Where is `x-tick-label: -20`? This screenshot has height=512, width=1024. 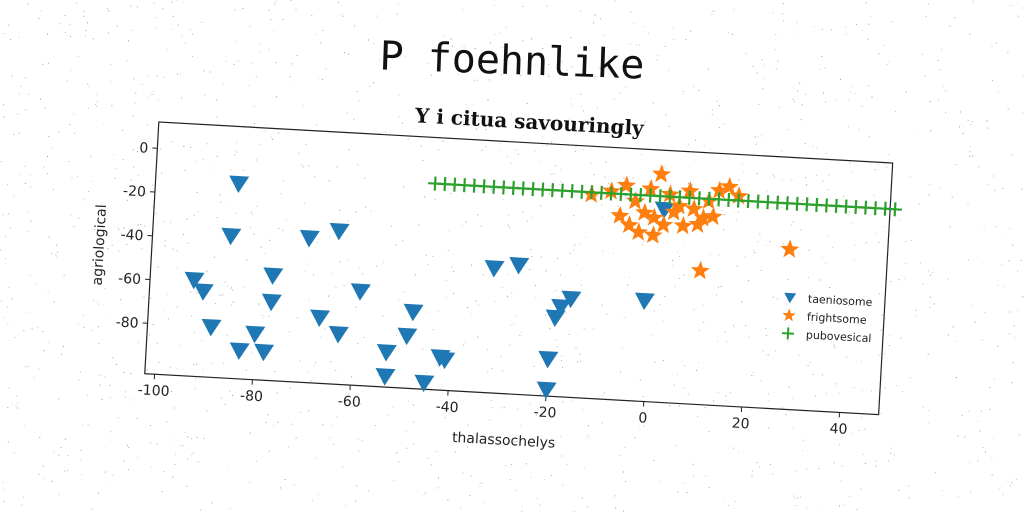 x-tick-label: -20 is located at coordinates (545, 412).